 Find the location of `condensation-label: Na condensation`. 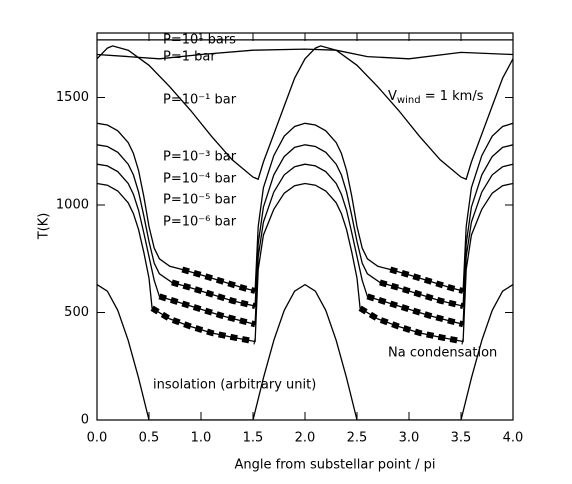

condensation-label: Na condensation is located at coordinates (442, 353).